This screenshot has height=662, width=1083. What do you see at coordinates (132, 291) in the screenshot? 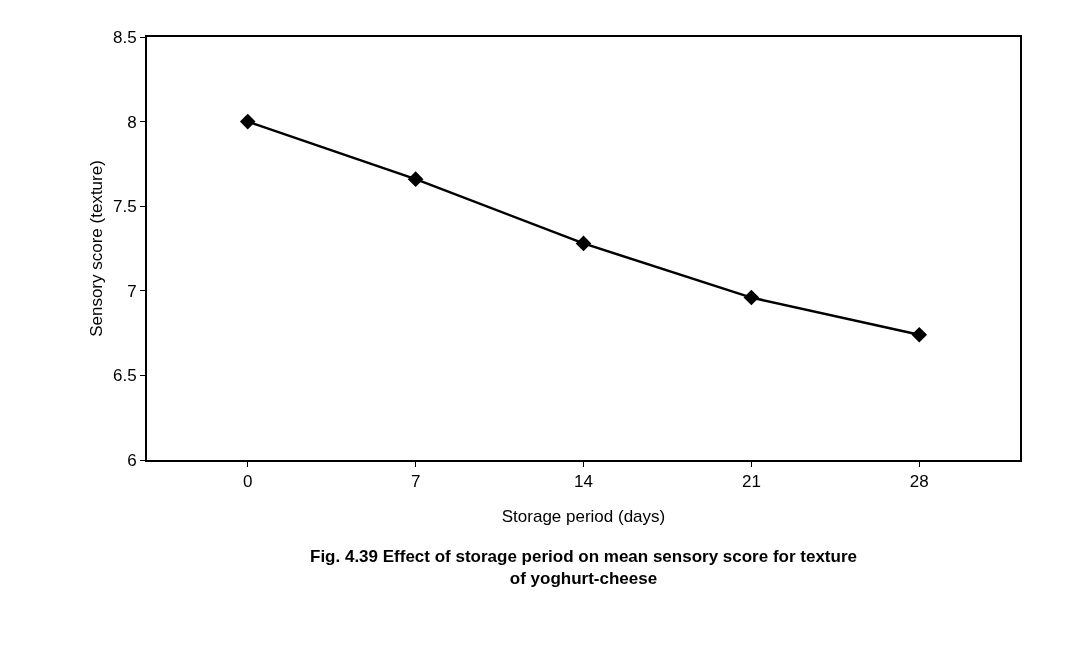
I see `y-tick-label: 7` at bounding box center [132, 291].